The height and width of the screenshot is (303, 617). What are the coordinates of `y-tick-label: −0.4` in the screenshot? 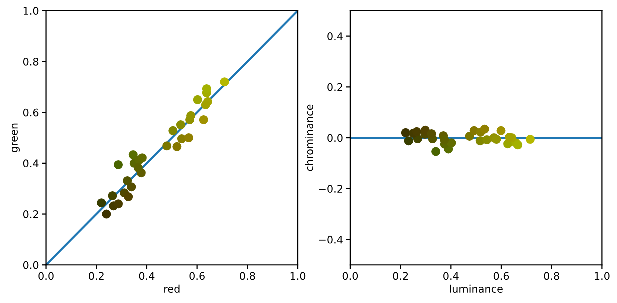 It's located at (331, 240).